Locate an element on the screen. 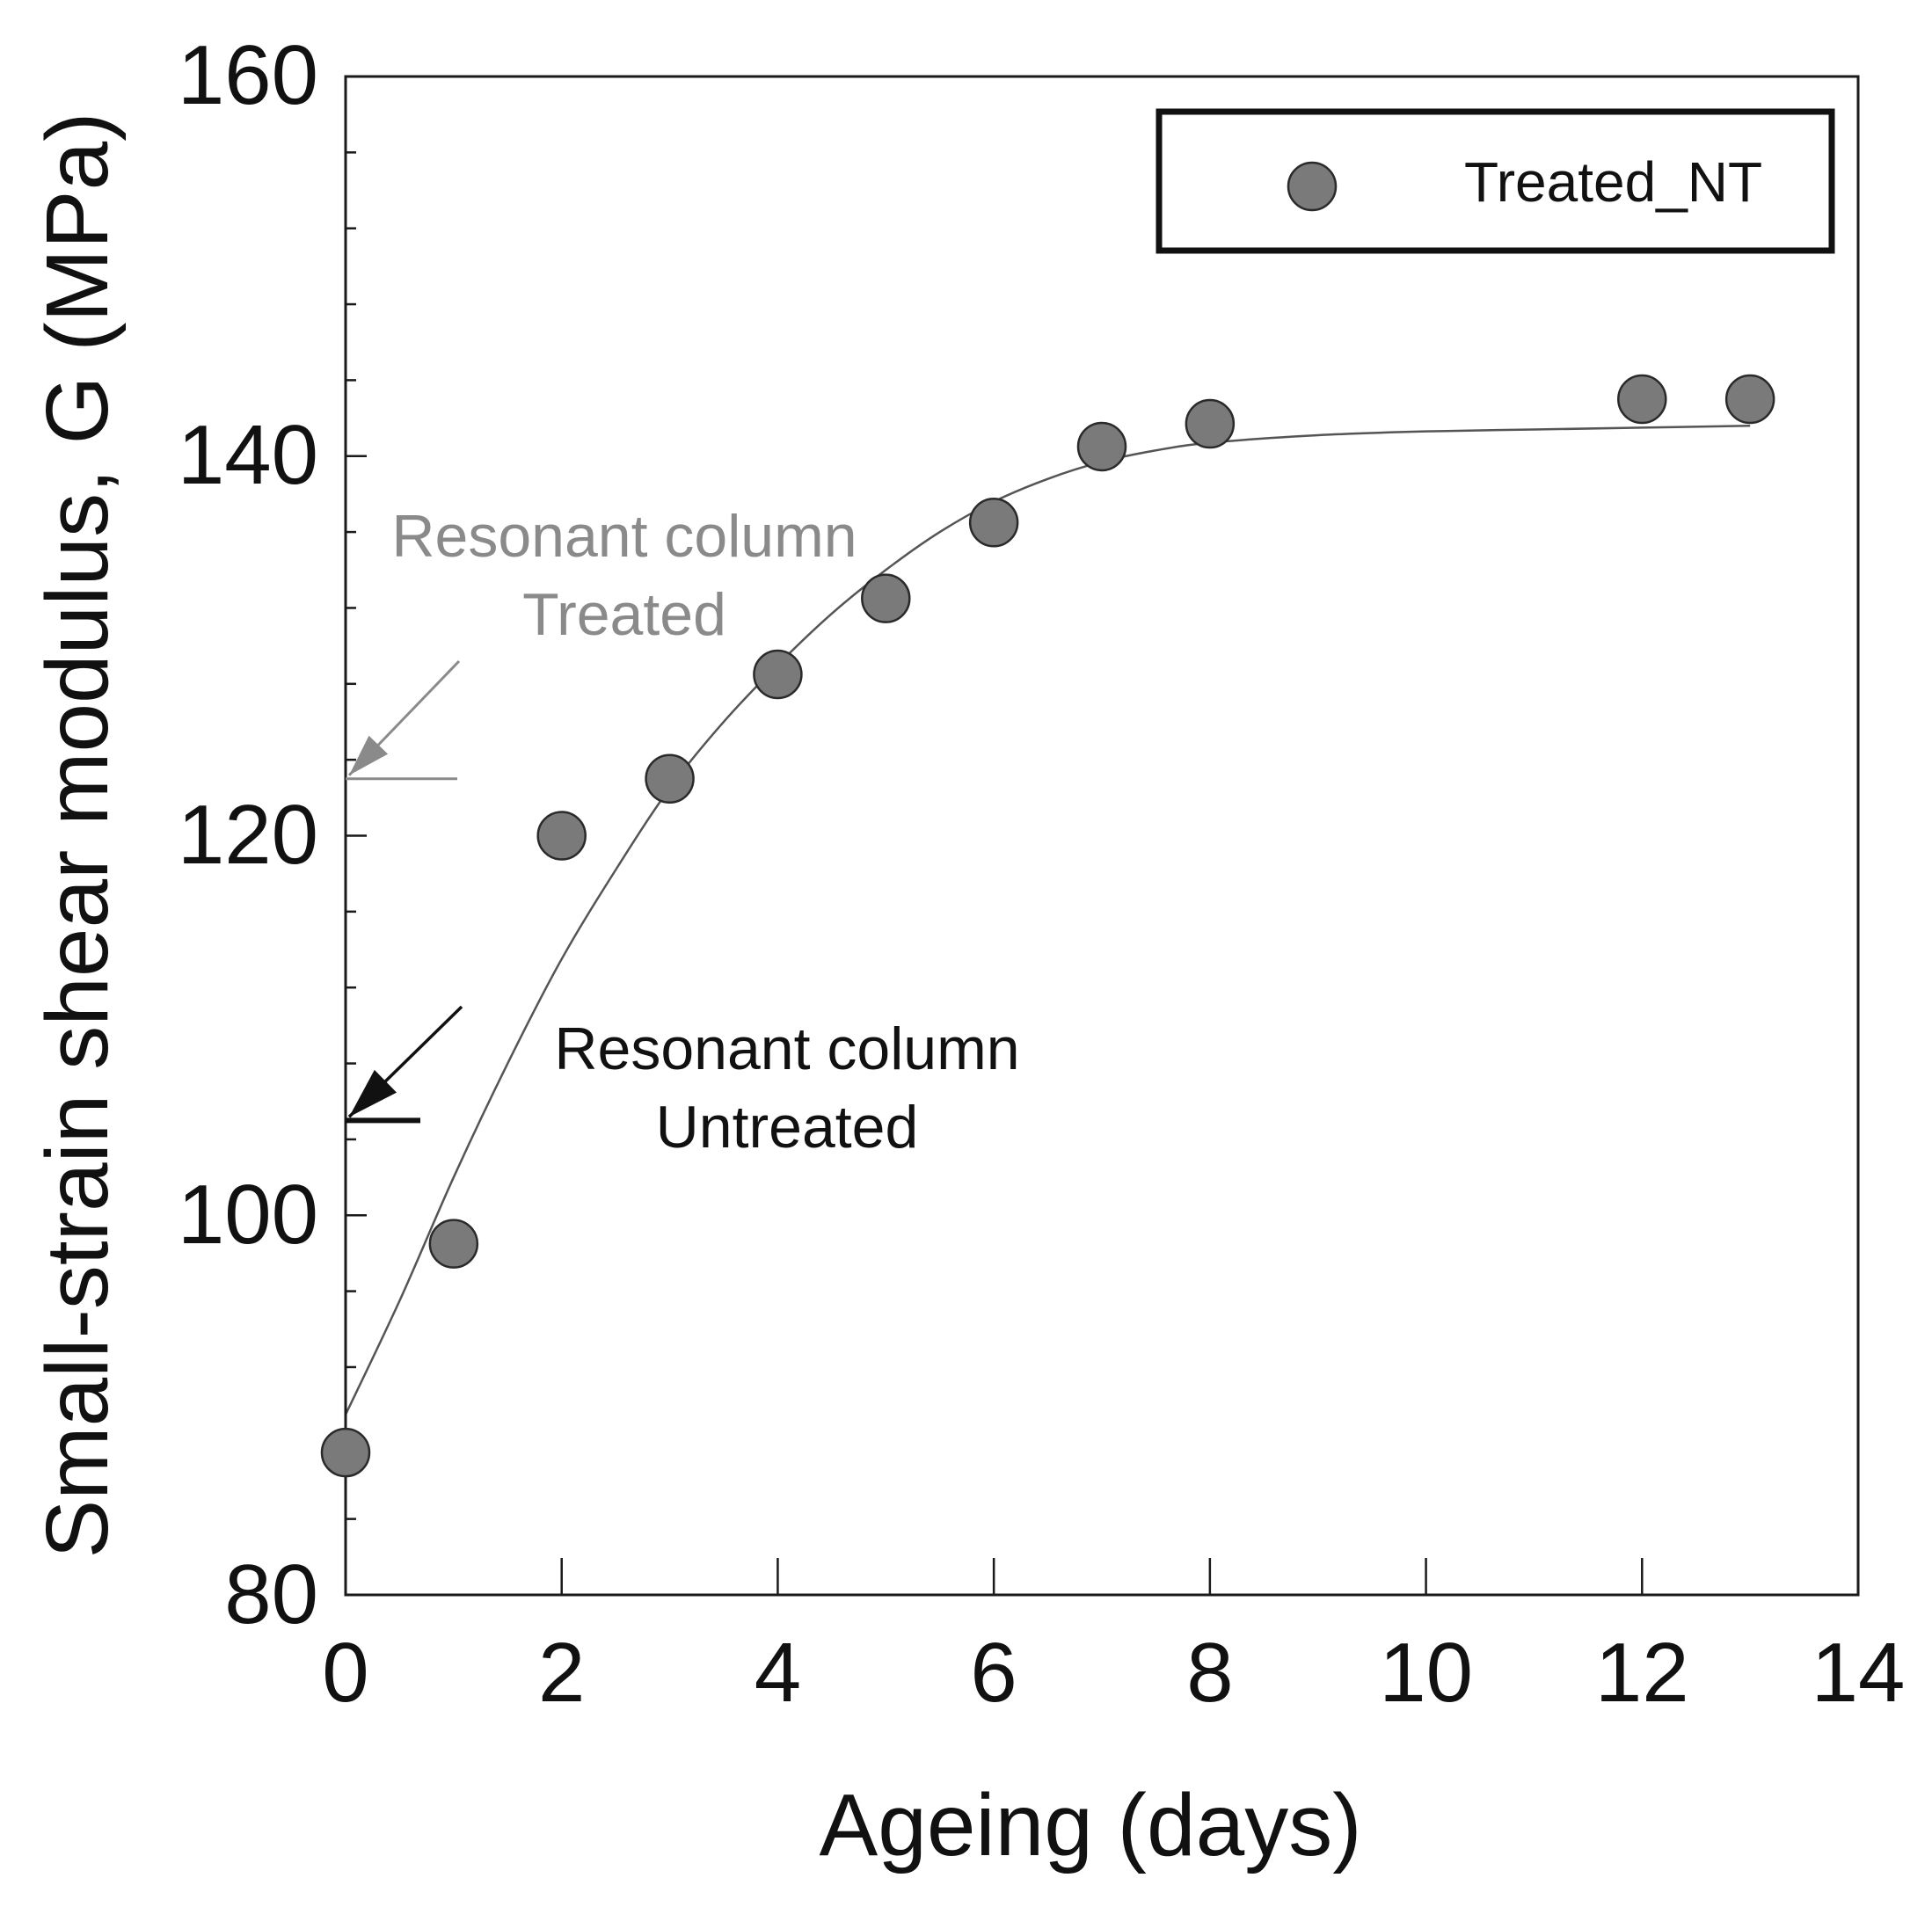 This screenshot has height=1907, width=1932. annotation-untreated-line-2: Untreated is located at coordinates (787, 1127).